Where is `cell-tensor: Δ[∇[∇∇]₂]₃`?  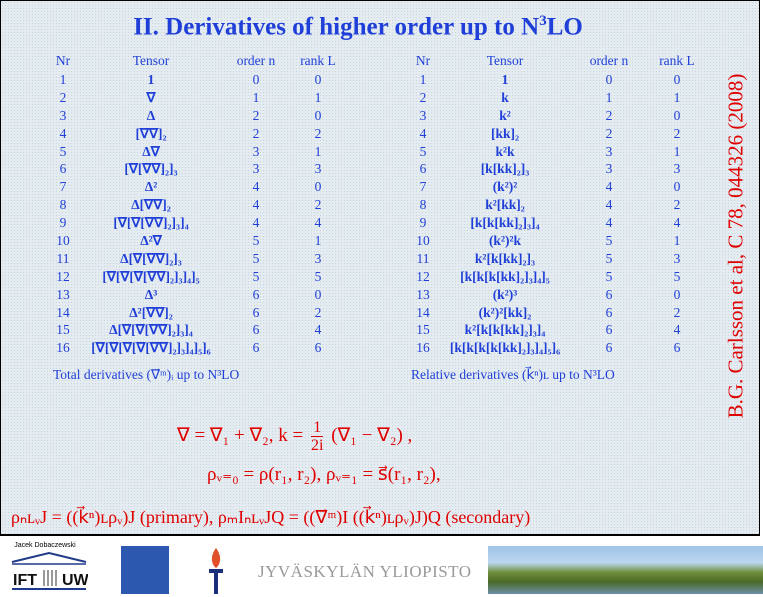 cell-tensor: Δ[∇[∇∇]₂]₃ is located at coordinates (151, 258).